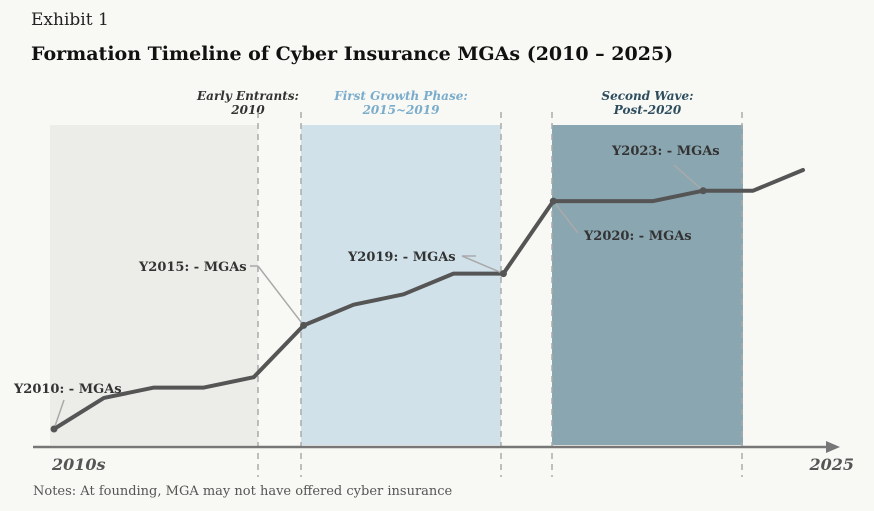 Image resolution: width=874 pixels, height=511 pixels. What do you see at coordinates (192, 267) in the screenshot?
I see `callout-label-2015: Y2015: - MGAs` at bounding box center [192, 267].